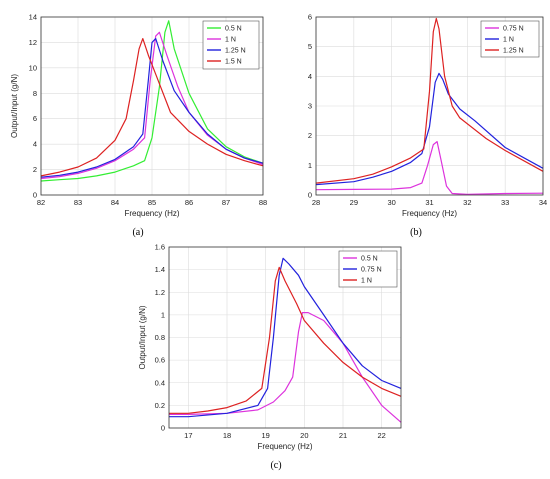  I want to click on x-tick-label: 82, so click(41, 202).